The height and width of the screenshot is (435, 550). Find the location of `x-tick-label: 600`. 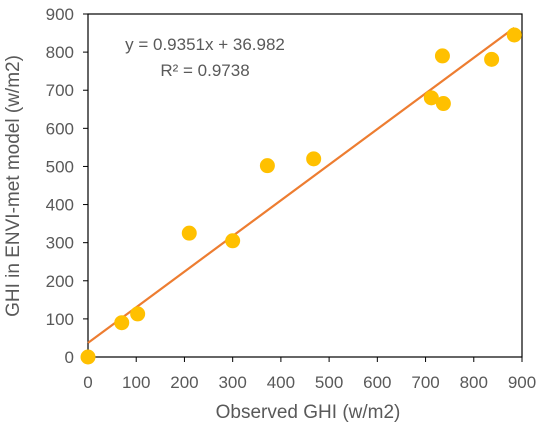

x-tick-label: 600 is located at coordinates (377, 382).